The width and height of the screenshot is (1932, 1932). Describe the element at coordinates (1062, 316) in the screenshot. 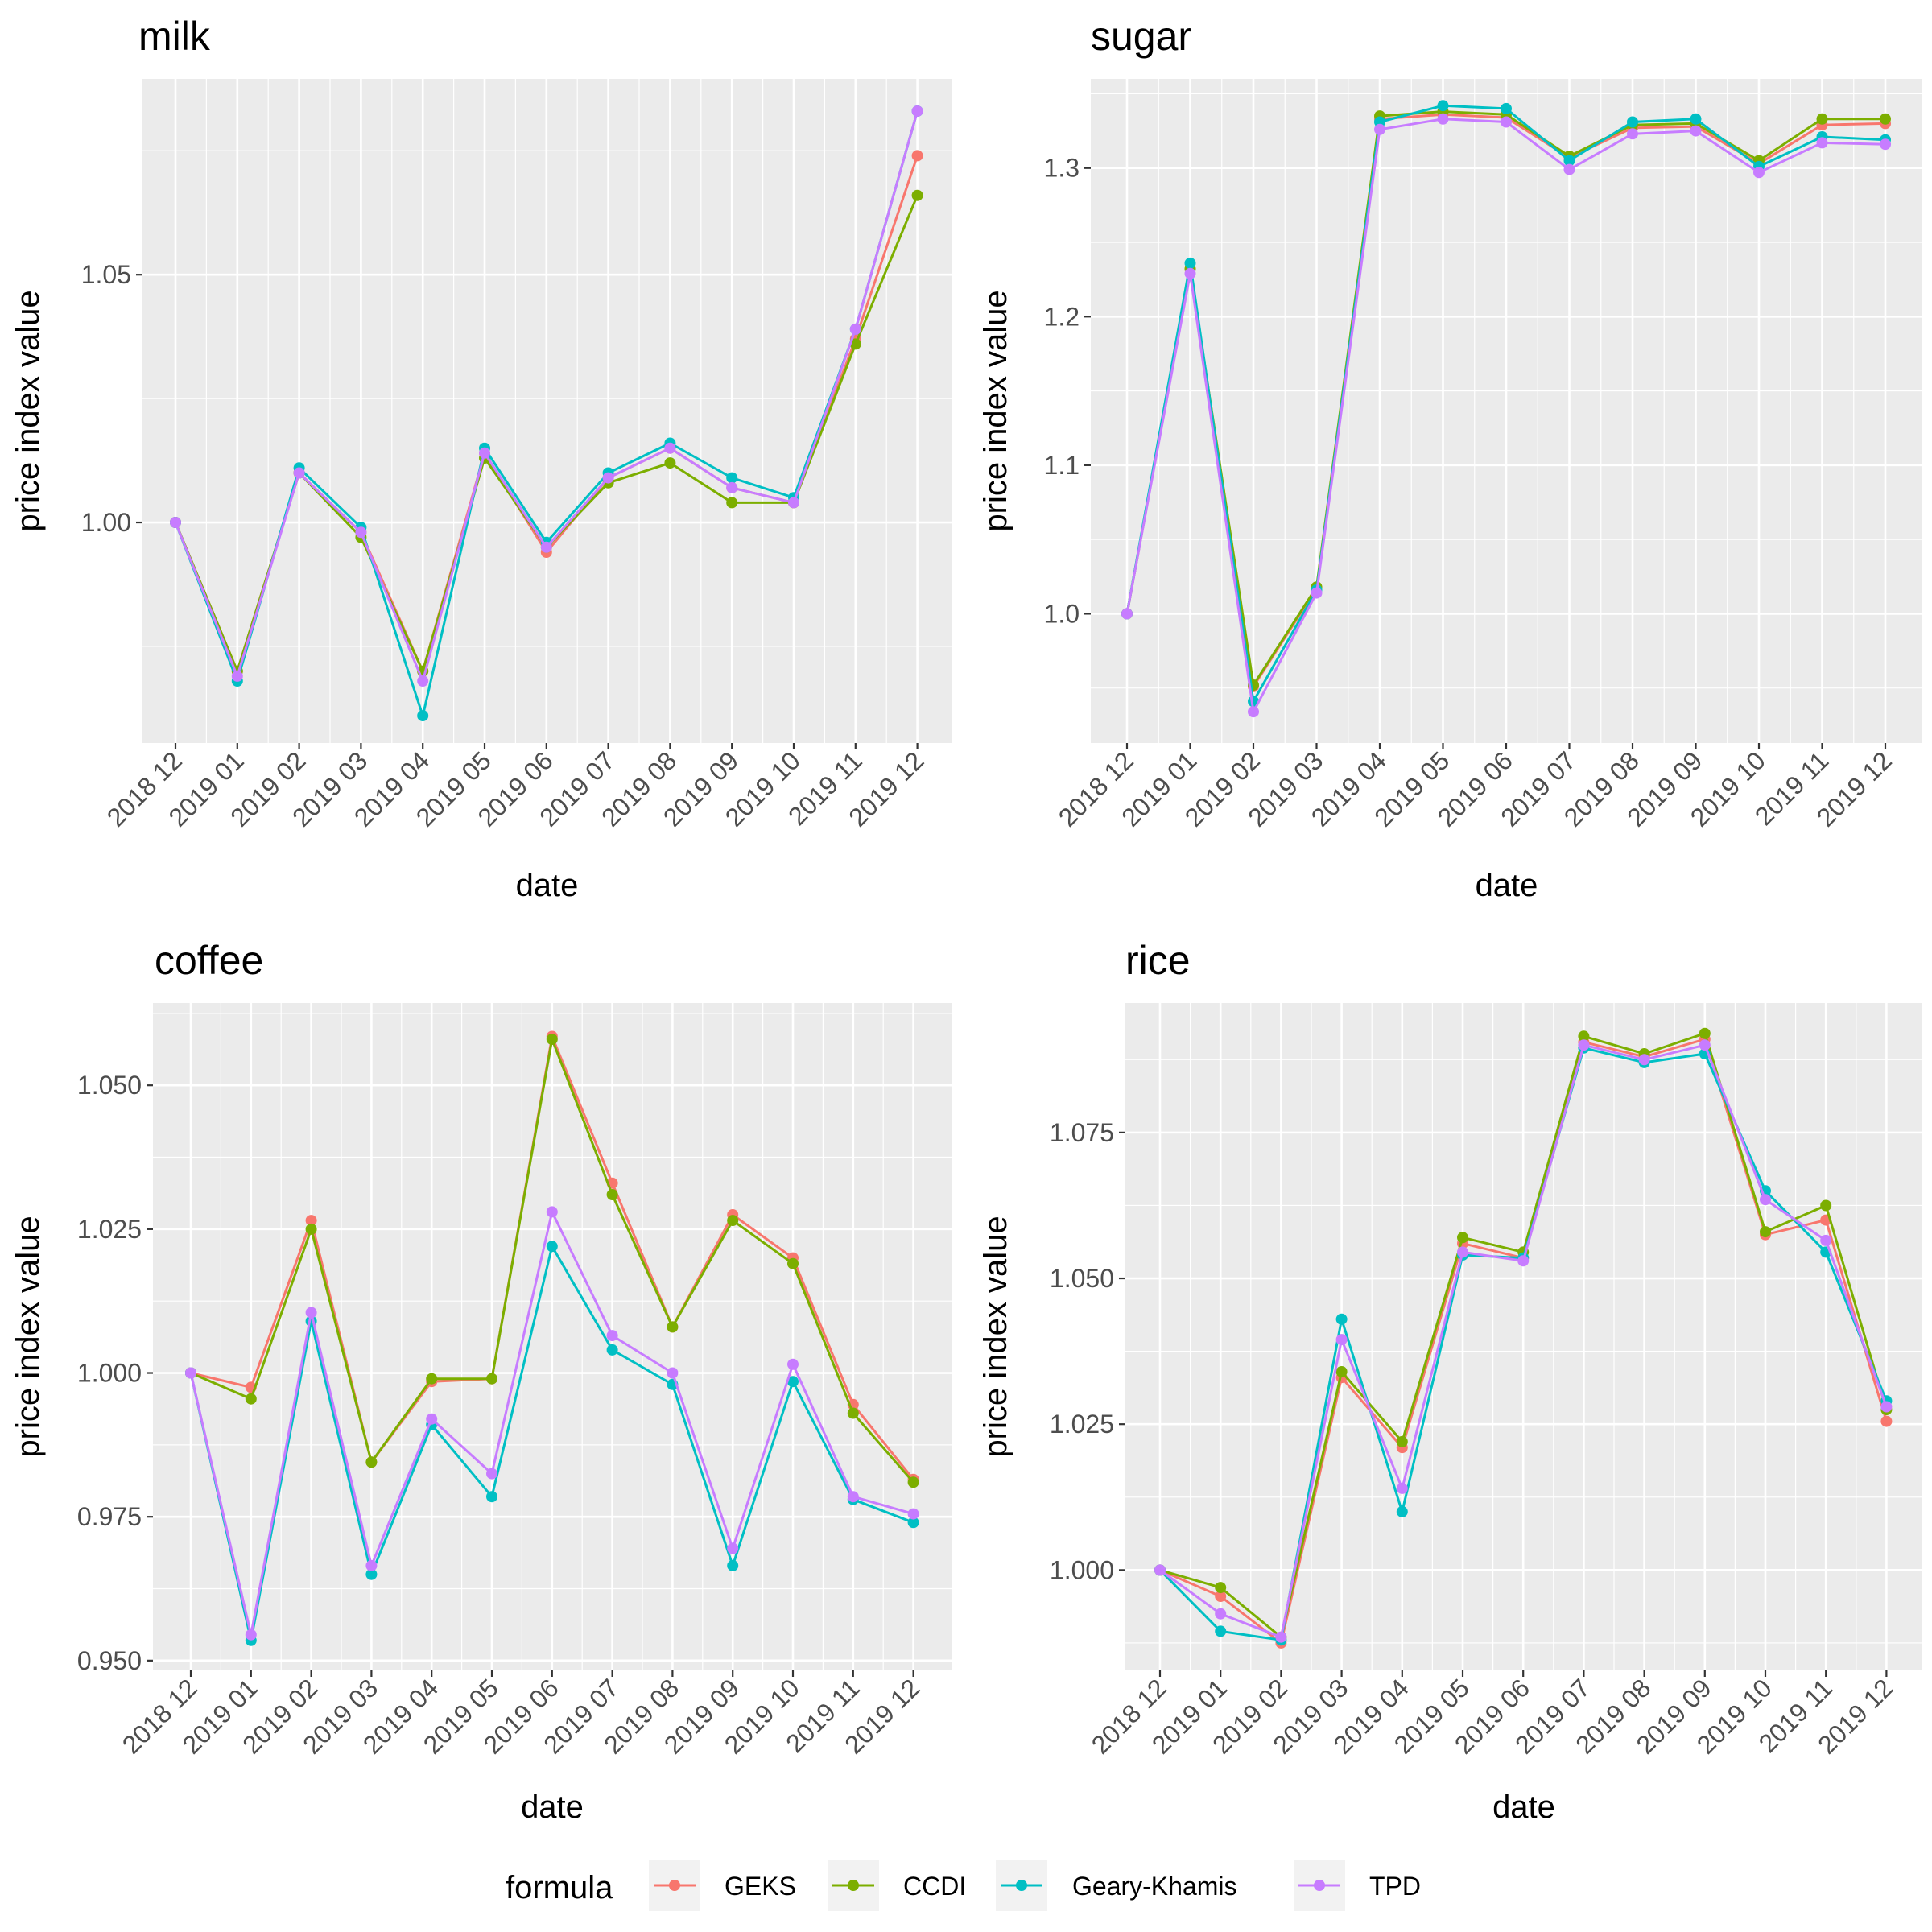

I see `y-tick-label: 1.2` at that location.